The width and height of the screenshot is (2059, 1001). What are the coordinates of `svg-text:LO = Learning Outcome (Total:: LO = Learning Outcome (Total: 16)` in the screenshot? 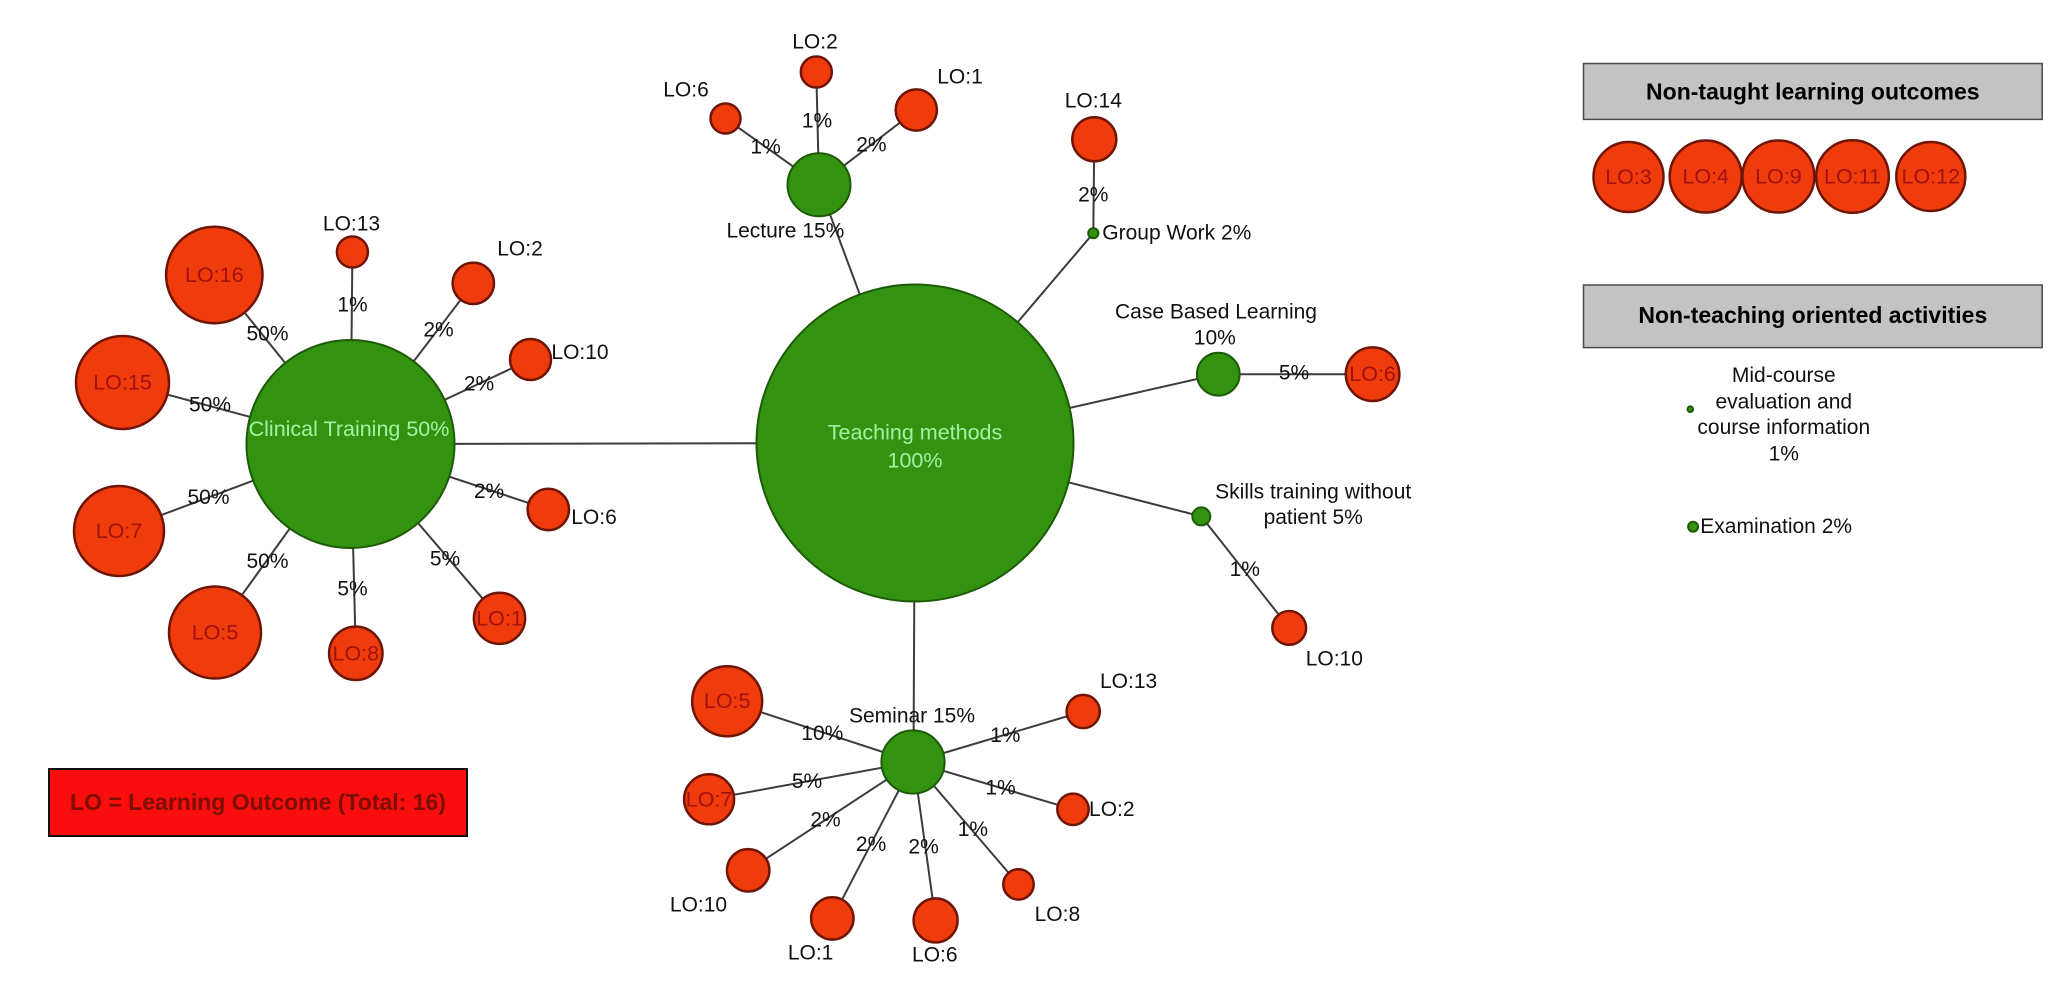 It's located at (258, 802).